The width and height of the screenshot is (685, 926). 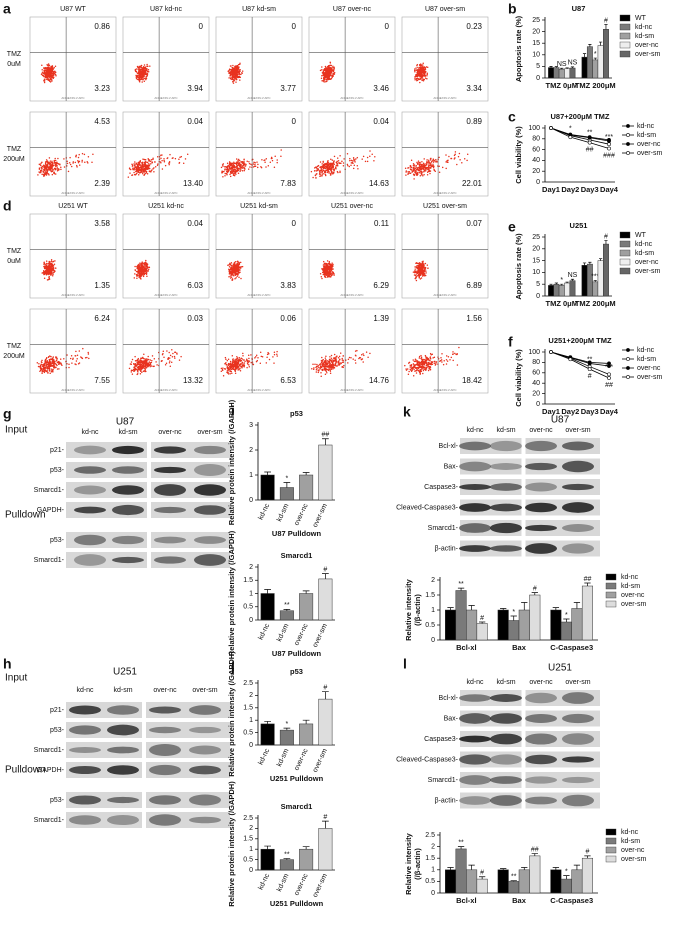 What do you see at coordinates (209, 432) in the screenshot?
I see `lane-label: over-sm` at bounding box center [209, 432].